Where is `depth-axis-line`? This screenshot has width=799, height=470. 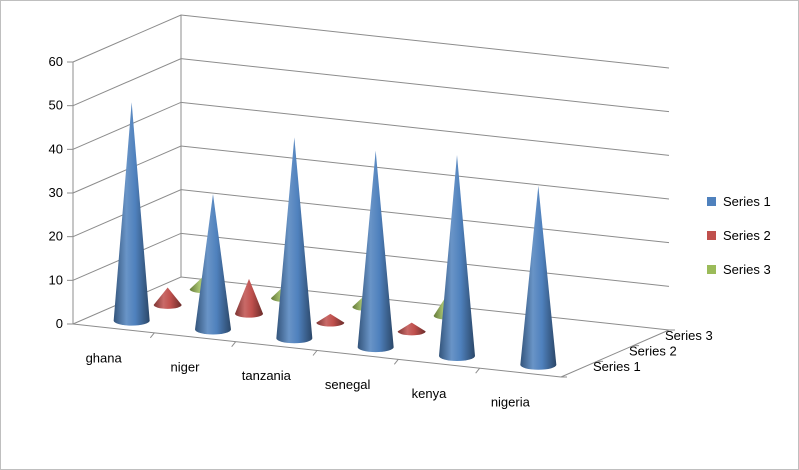 depth-axis-line is located at coordinates (615, 353).